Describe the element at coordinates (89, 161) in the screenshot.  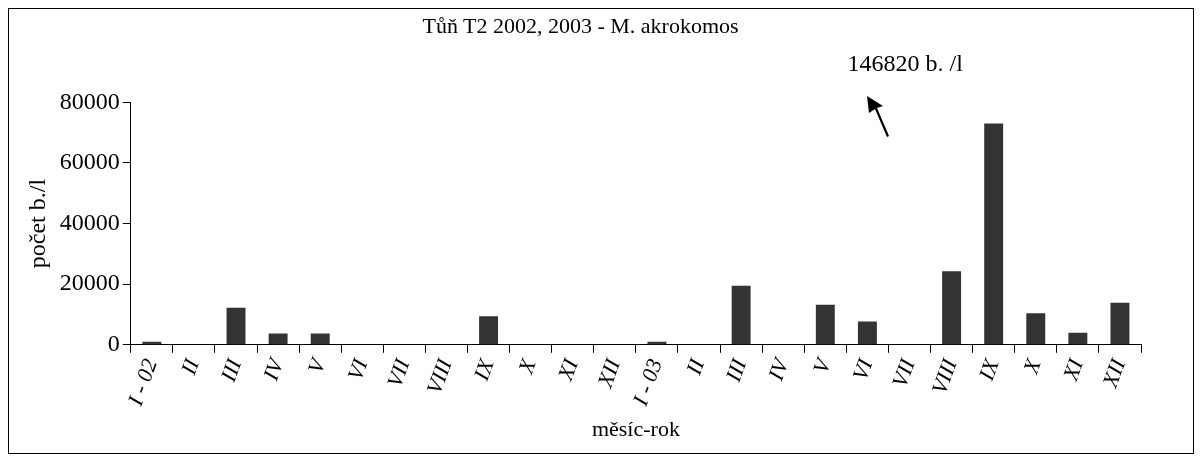
I see `y-tick-label: 60000` at that location.